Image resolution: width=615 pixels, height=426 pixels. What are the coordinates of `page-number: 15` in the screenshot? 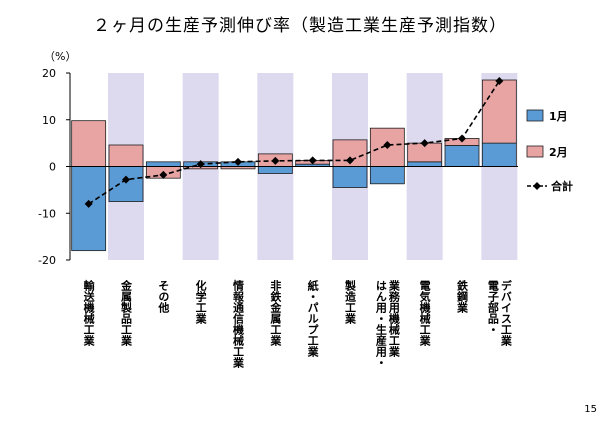 It's located at (590, 409).